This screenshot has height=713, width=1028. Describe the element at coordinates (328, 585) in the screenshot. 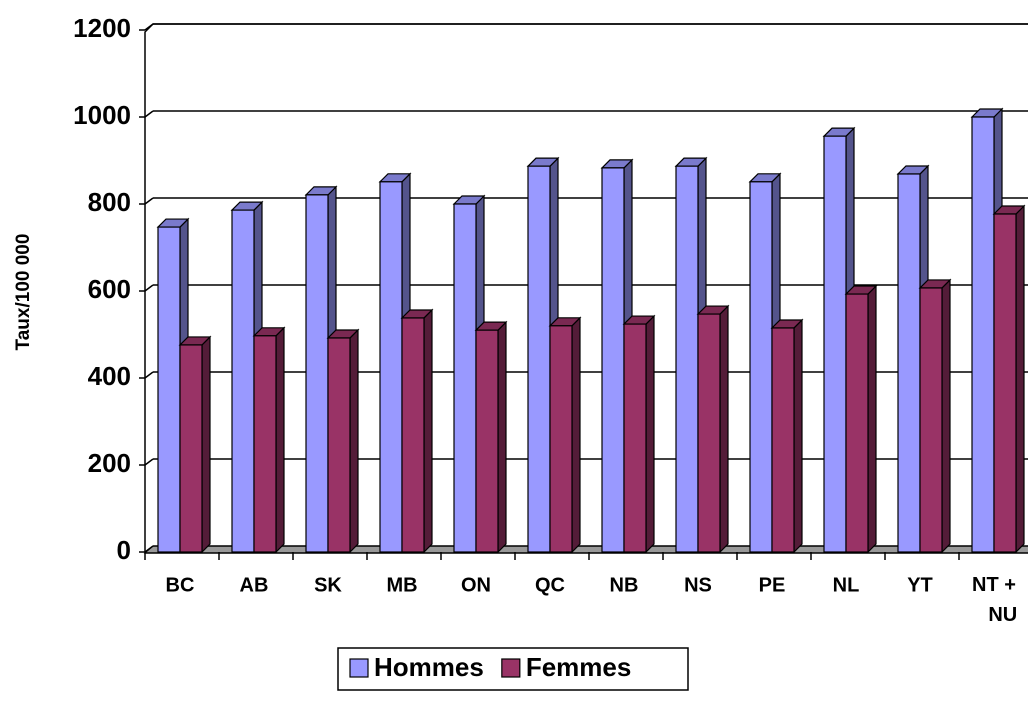

I see `x-tick-label: SK` at that location.